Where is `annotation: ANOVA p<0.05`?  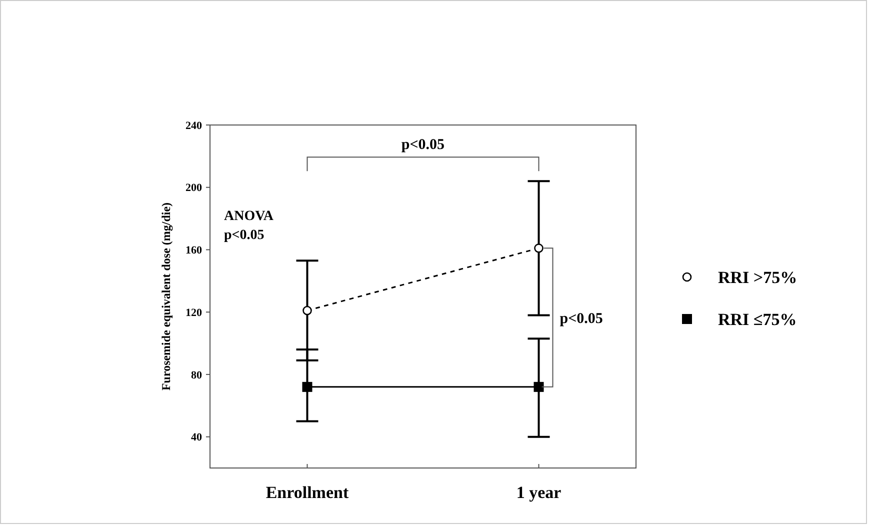 annotation: ANOVA p<0.05 is located at coordinates (249, 226).